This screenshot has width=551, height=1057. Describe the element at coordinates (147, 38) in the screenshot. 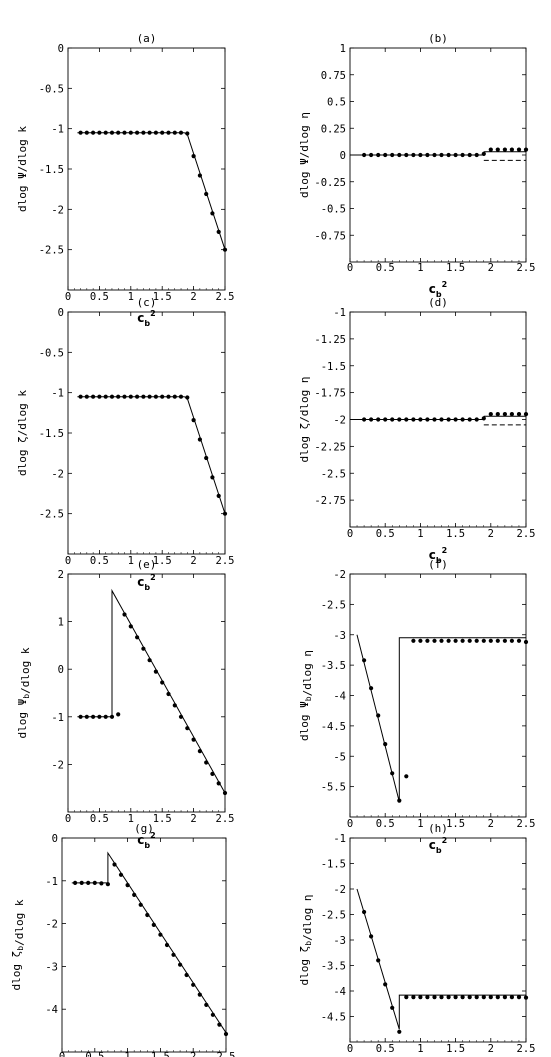

I see `panel-title: (a)` at that location.